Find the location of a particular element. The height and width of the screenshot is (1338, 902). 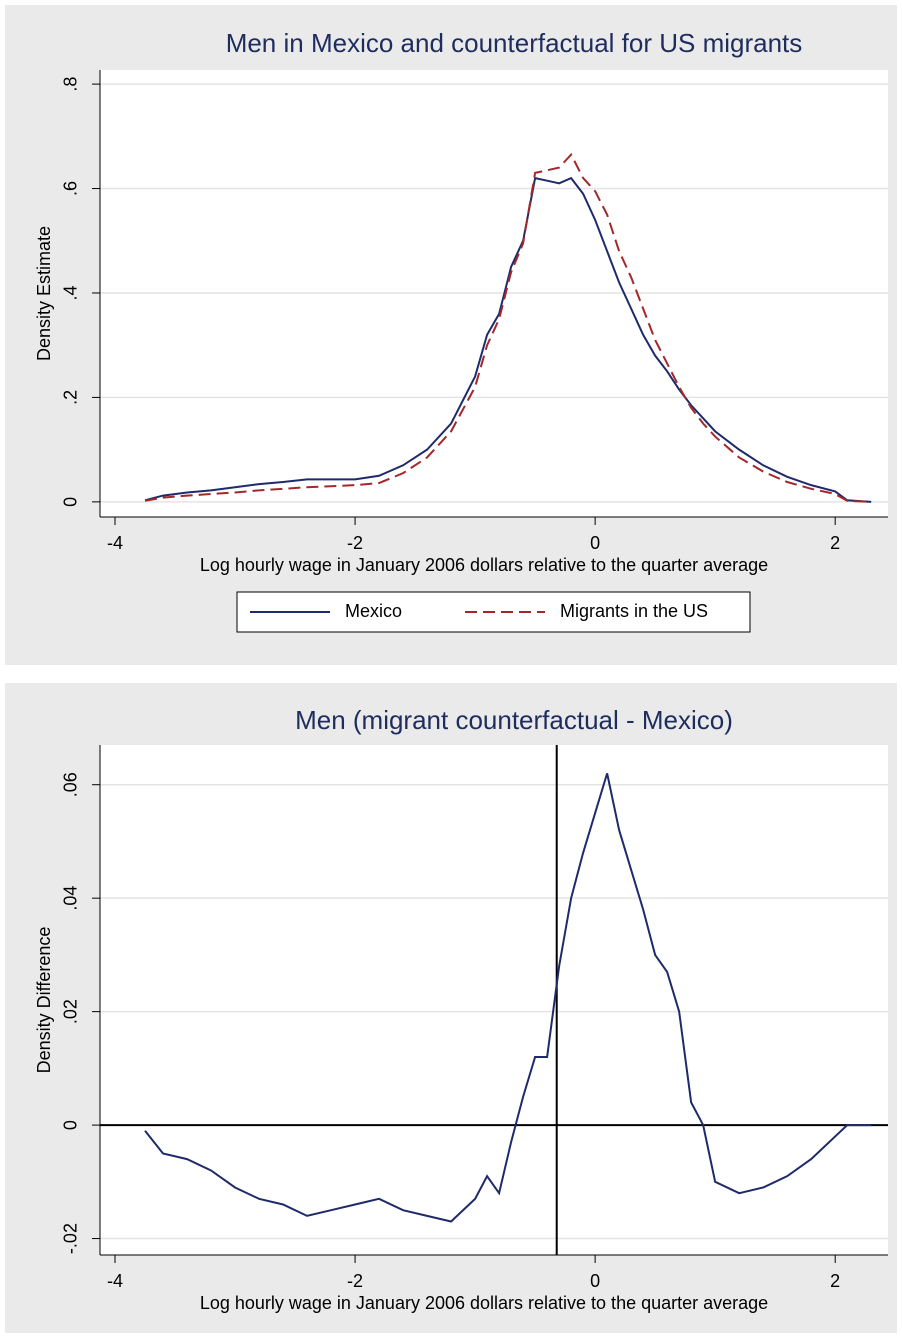

y-tick-label: .6 is located at coordinates (71, 188).